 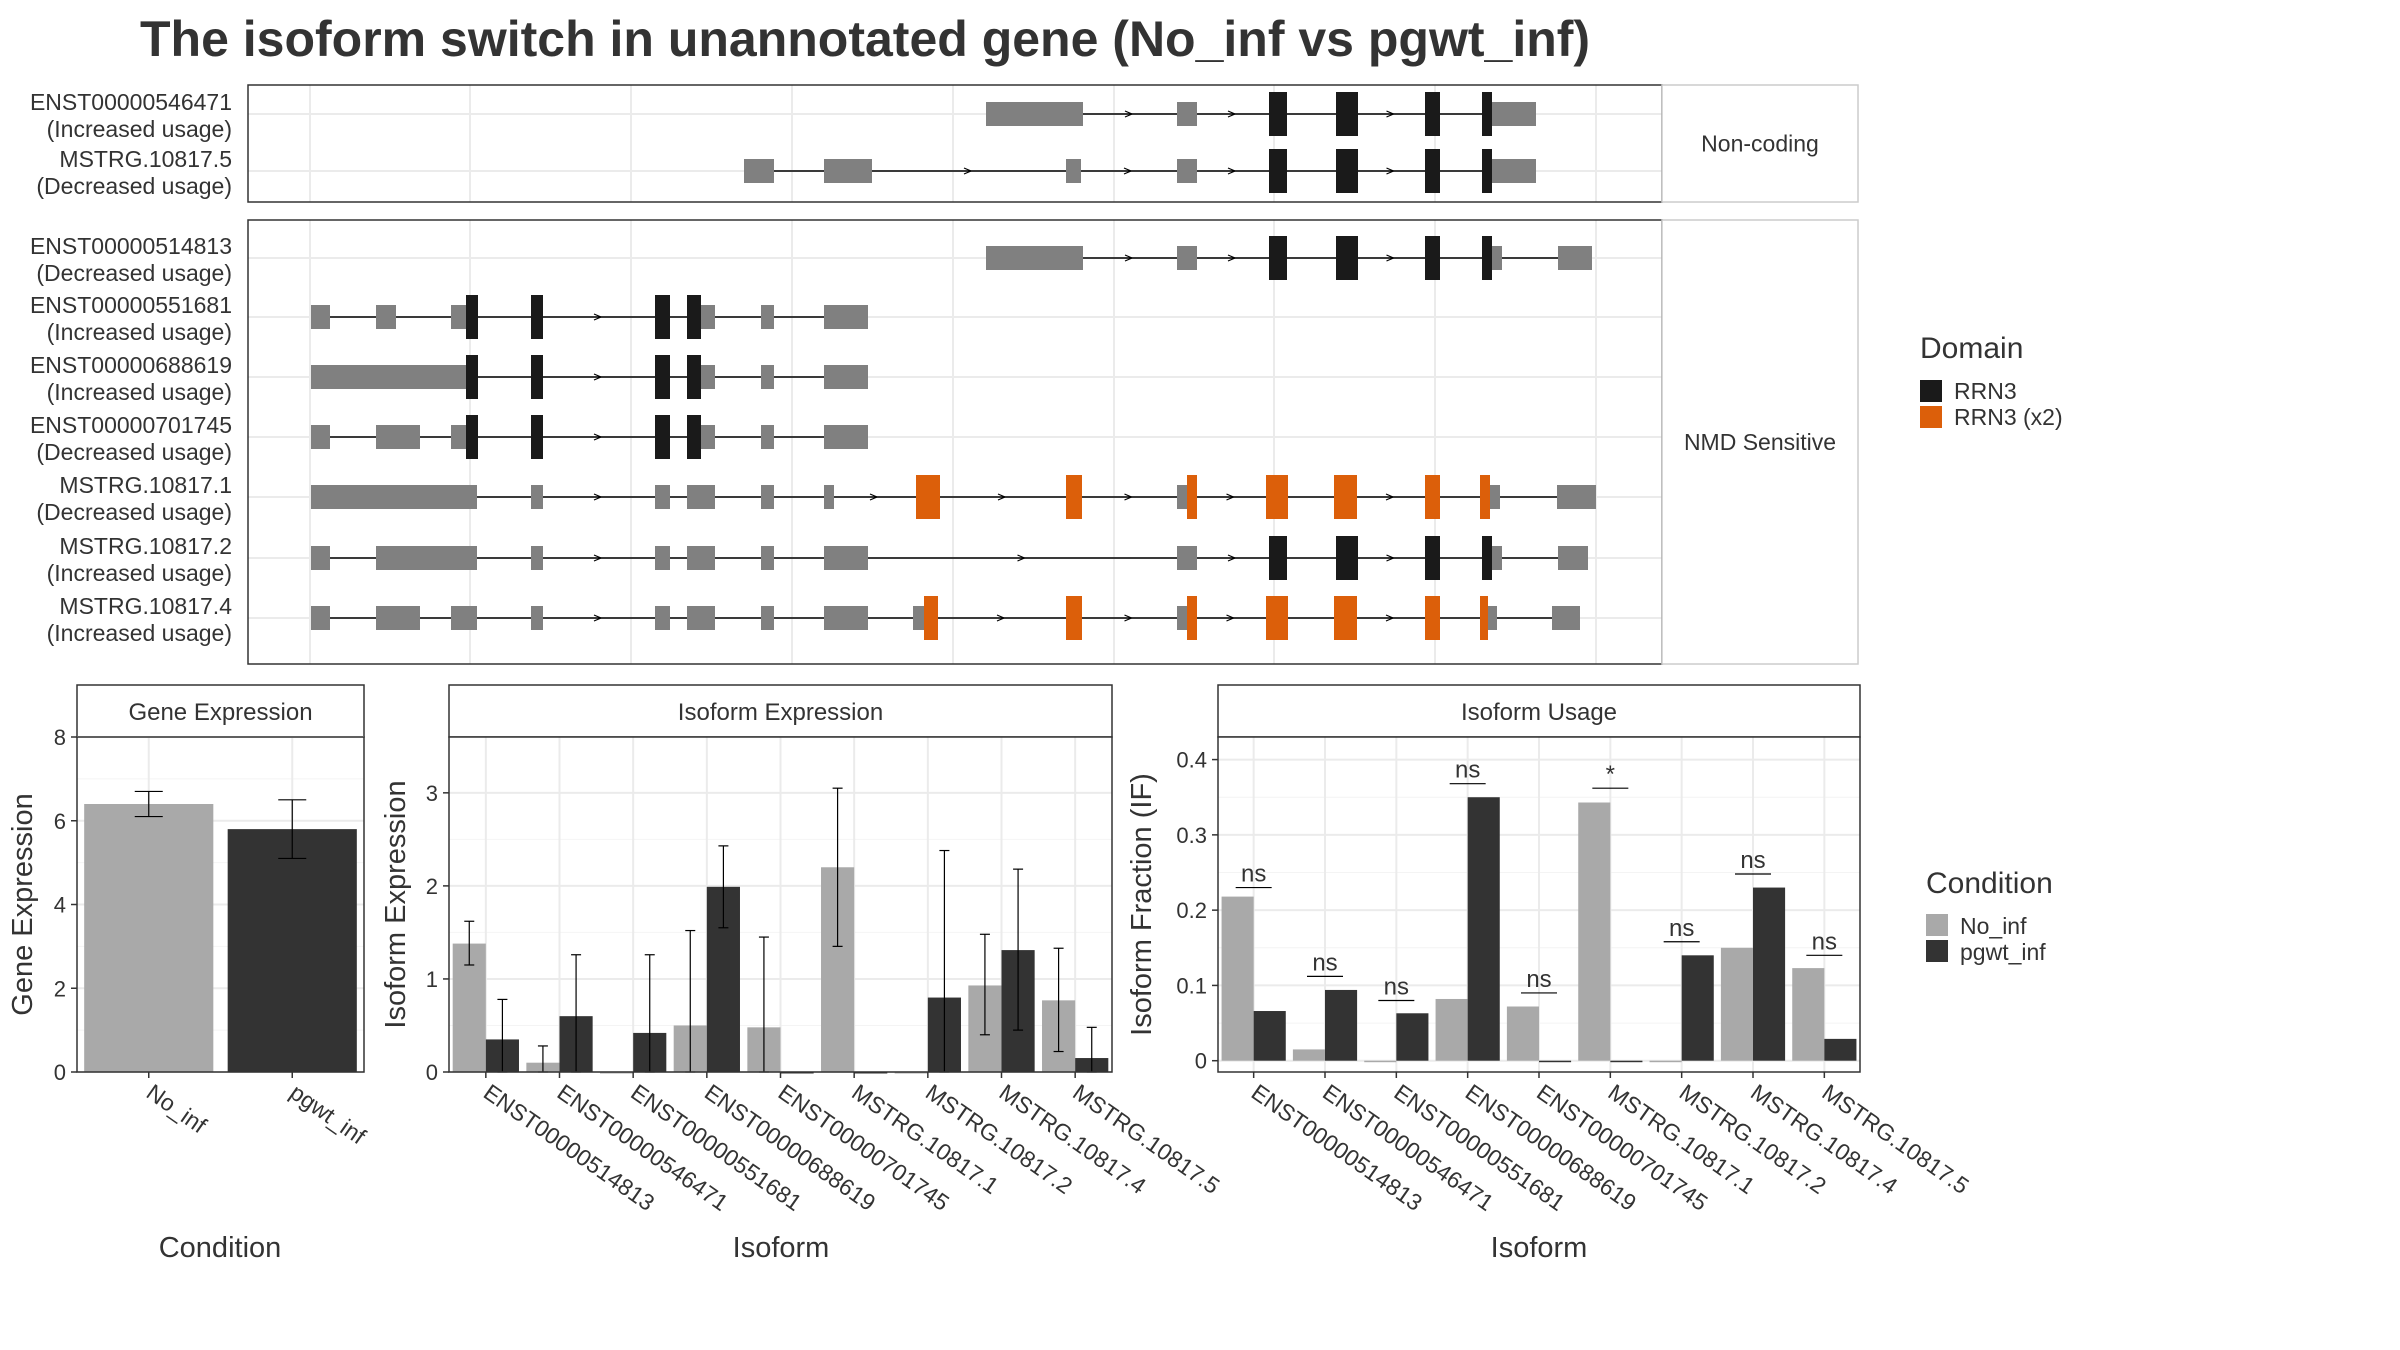 I want to click on y-tick-label: 0.2, so click(x=1191, y=910).